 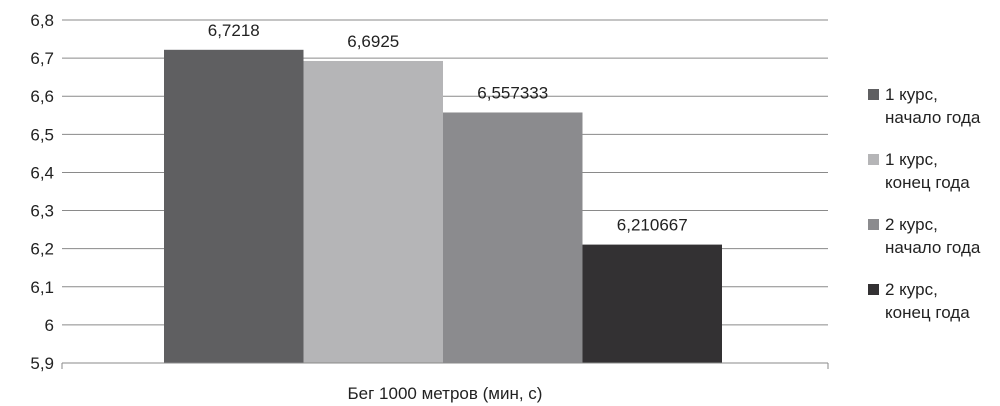 What do you see at coordinates (42, 96) in the screenshot?
I see `y-tick-label: 6,6` at bounding box center [42, 96].